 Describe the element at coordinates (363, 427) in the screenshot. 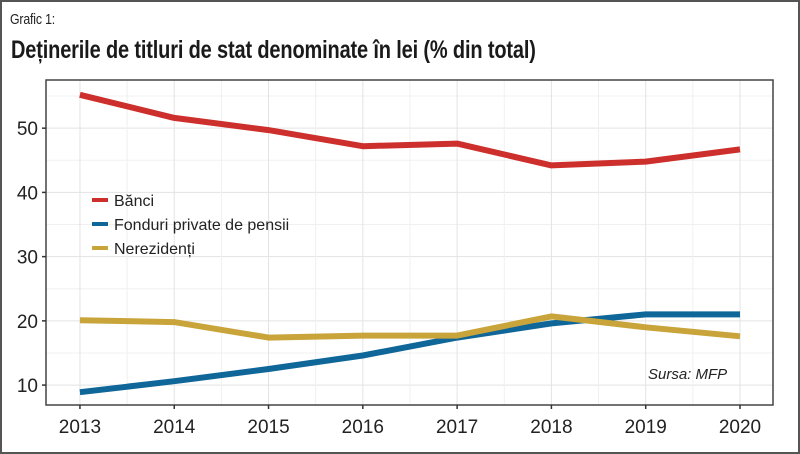

I see `x-tick-label: 2016` at that location.